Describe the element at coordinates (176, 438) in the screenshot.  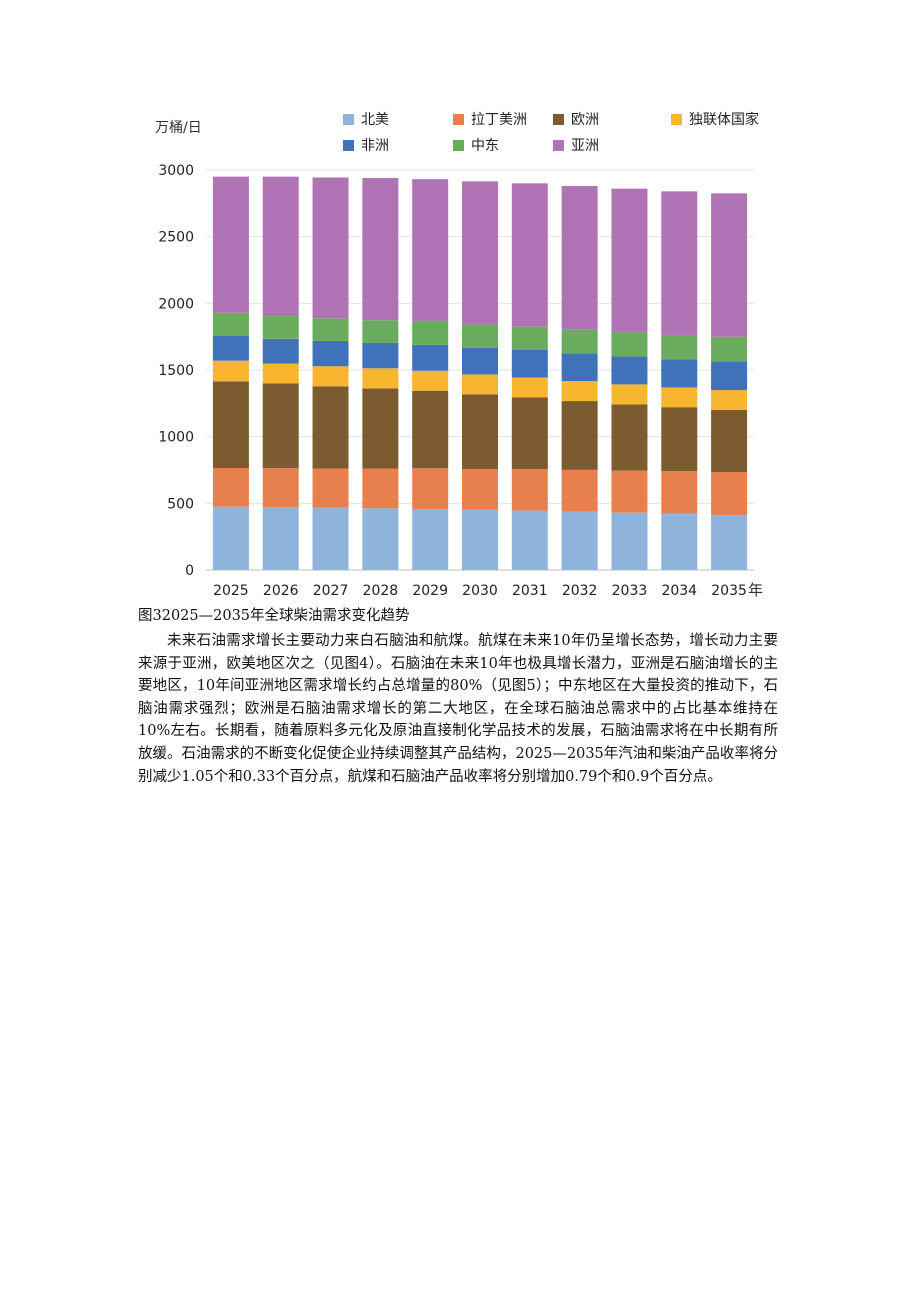
I see `y-tick-label: 1000` at that location.